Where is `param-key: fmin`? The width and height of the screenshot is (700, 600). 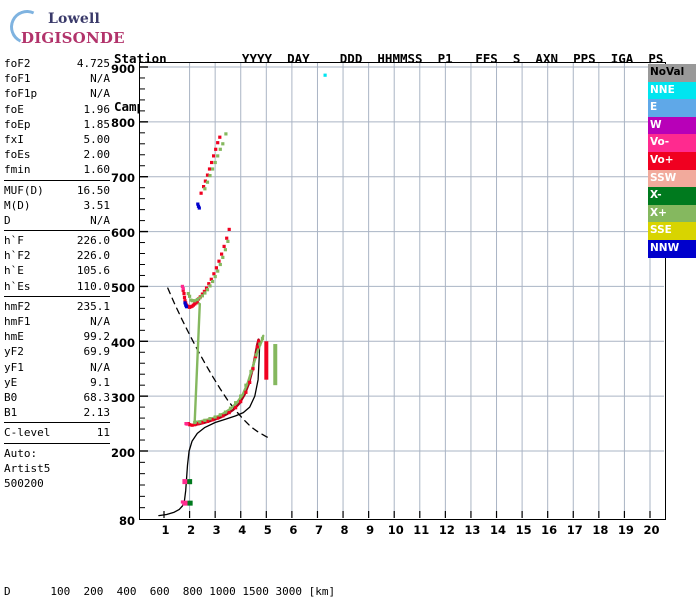 param-key: fmin is located at coordinates (17, 170).